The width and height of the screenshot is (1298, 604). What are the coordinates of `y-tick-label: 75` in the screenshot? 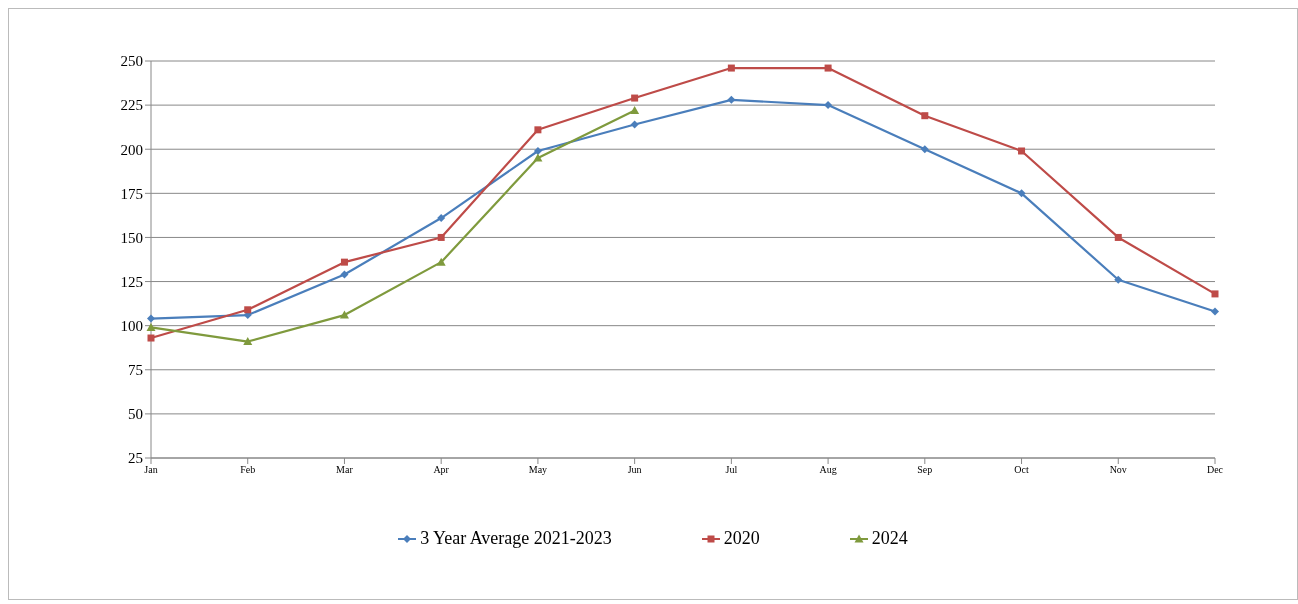 It's located at (135, 370).